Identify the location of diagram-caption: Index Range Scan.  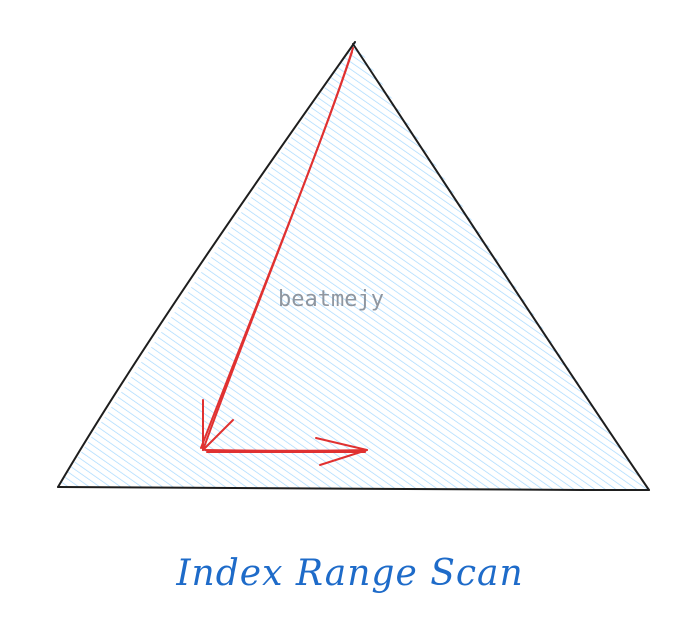
(349, 573).